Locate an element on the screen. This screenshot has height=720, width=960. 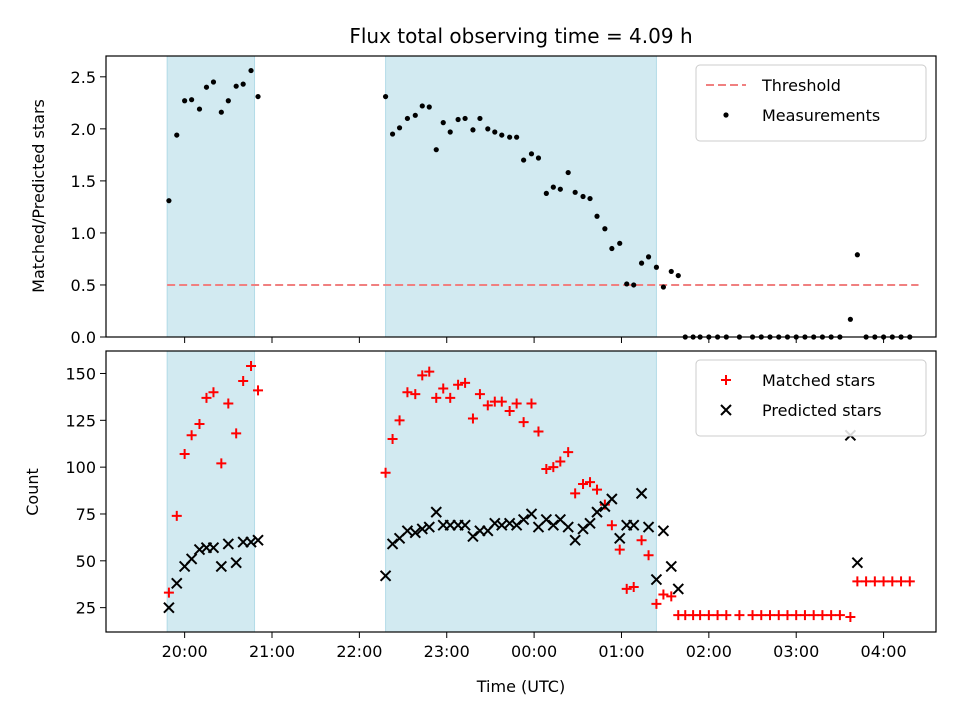
legend-swatch is located at coordinates (726, 115).